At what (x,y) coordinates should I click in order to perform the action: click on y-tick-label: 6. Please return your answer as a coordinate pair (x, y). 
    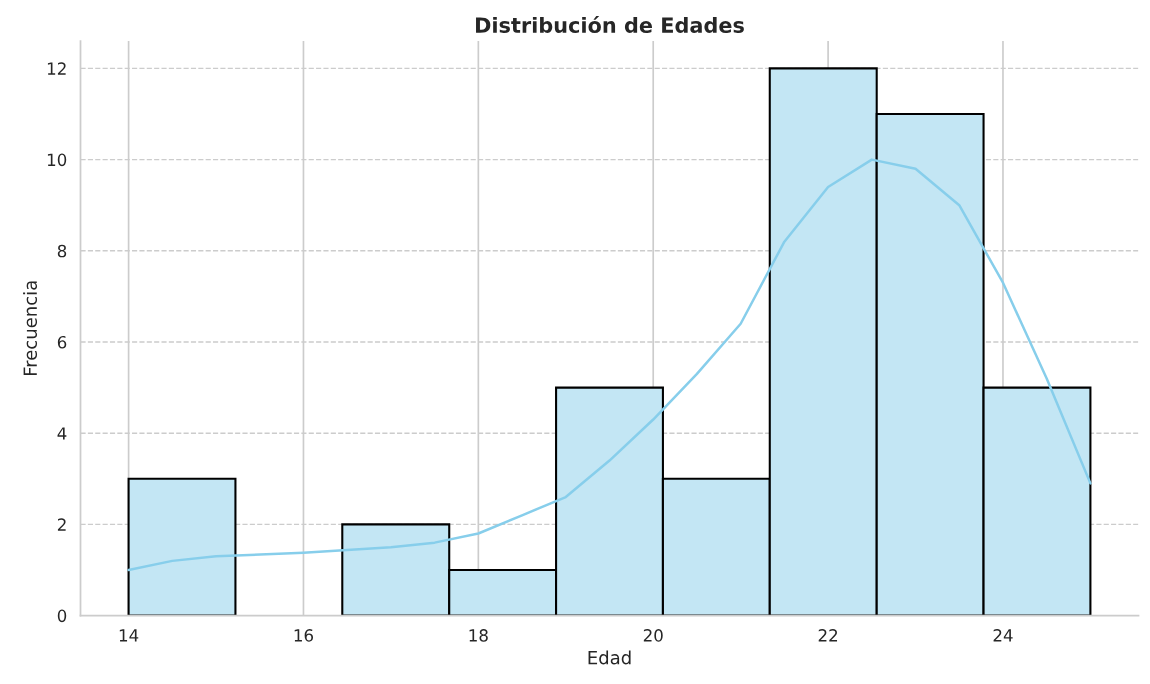
    Looking at the image, I should click on (62, 342).